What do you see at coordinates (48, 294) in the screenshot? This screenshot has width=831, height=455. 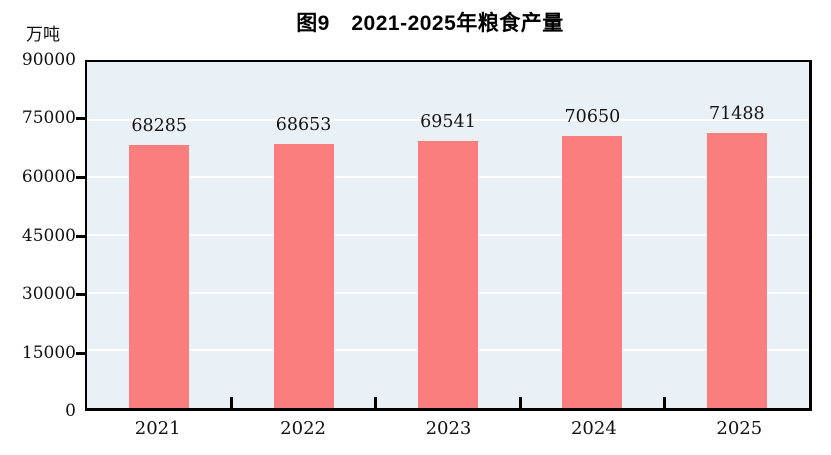 I see `y-axis-tick-label: 30000` at bounding box center [48, 294].